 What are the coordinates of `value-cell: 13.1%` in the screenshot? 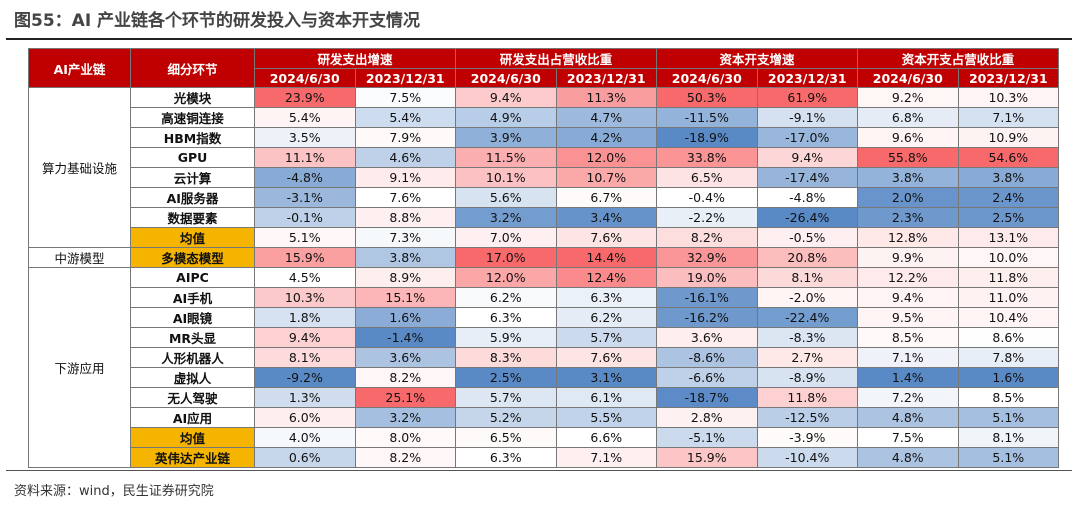 It's located at (1008, 237).